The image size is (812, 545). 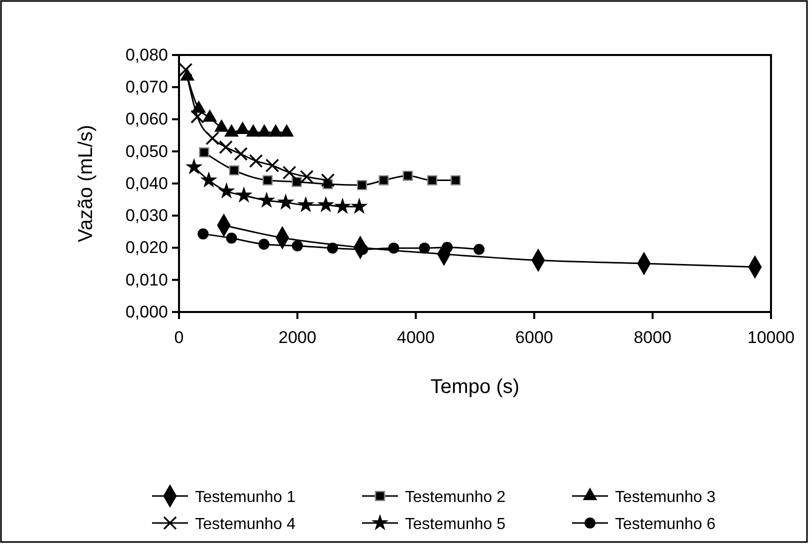 What do you see at coordinates (297, 338) in the screenshot?
I see `x-tick-label: 2000` at bounding box center [297, 338].